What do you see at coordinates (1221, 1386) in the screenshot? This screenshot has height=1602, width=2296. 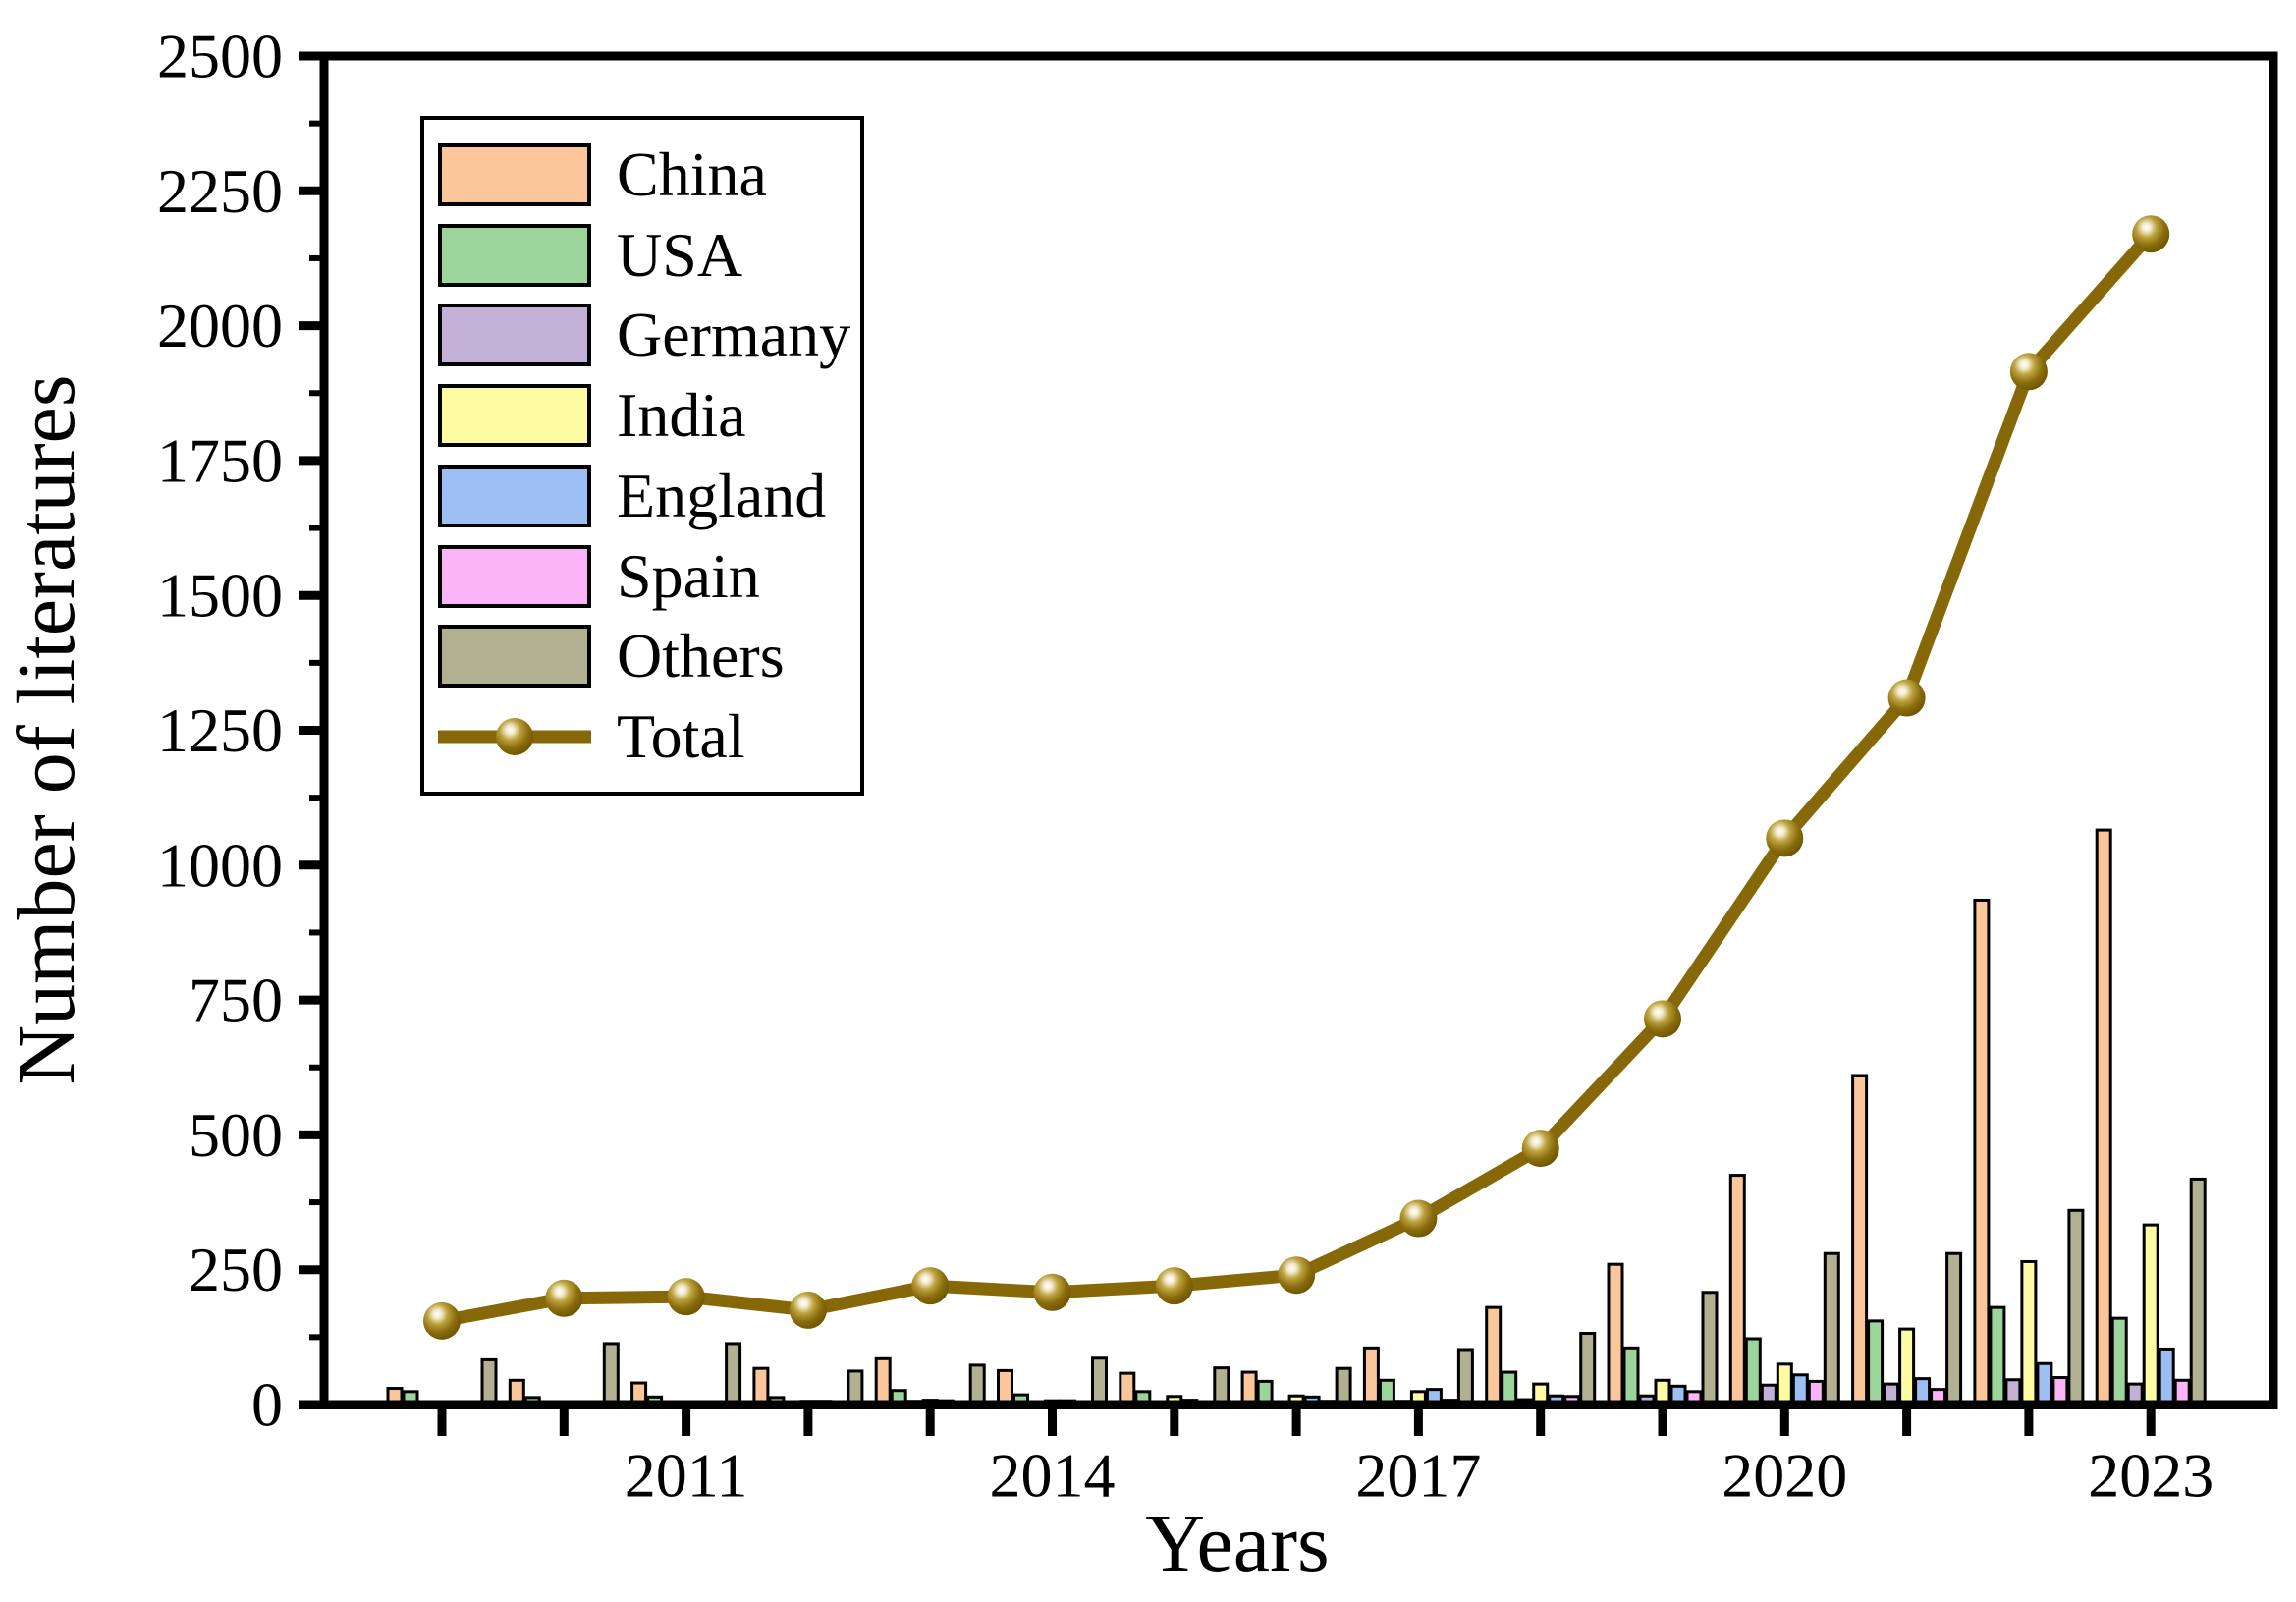 I see `bar-others-2015` at bounding box center [1221, 1386].